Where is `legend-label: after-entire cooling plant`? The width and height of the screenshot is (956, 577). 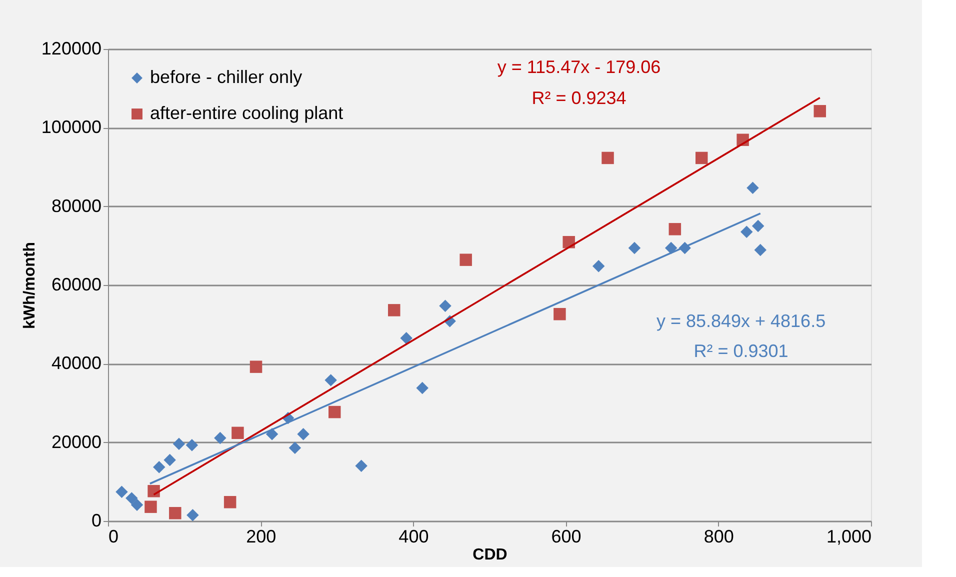 legend-label: after-entire cooling plant is located at coordinates (247, 113).